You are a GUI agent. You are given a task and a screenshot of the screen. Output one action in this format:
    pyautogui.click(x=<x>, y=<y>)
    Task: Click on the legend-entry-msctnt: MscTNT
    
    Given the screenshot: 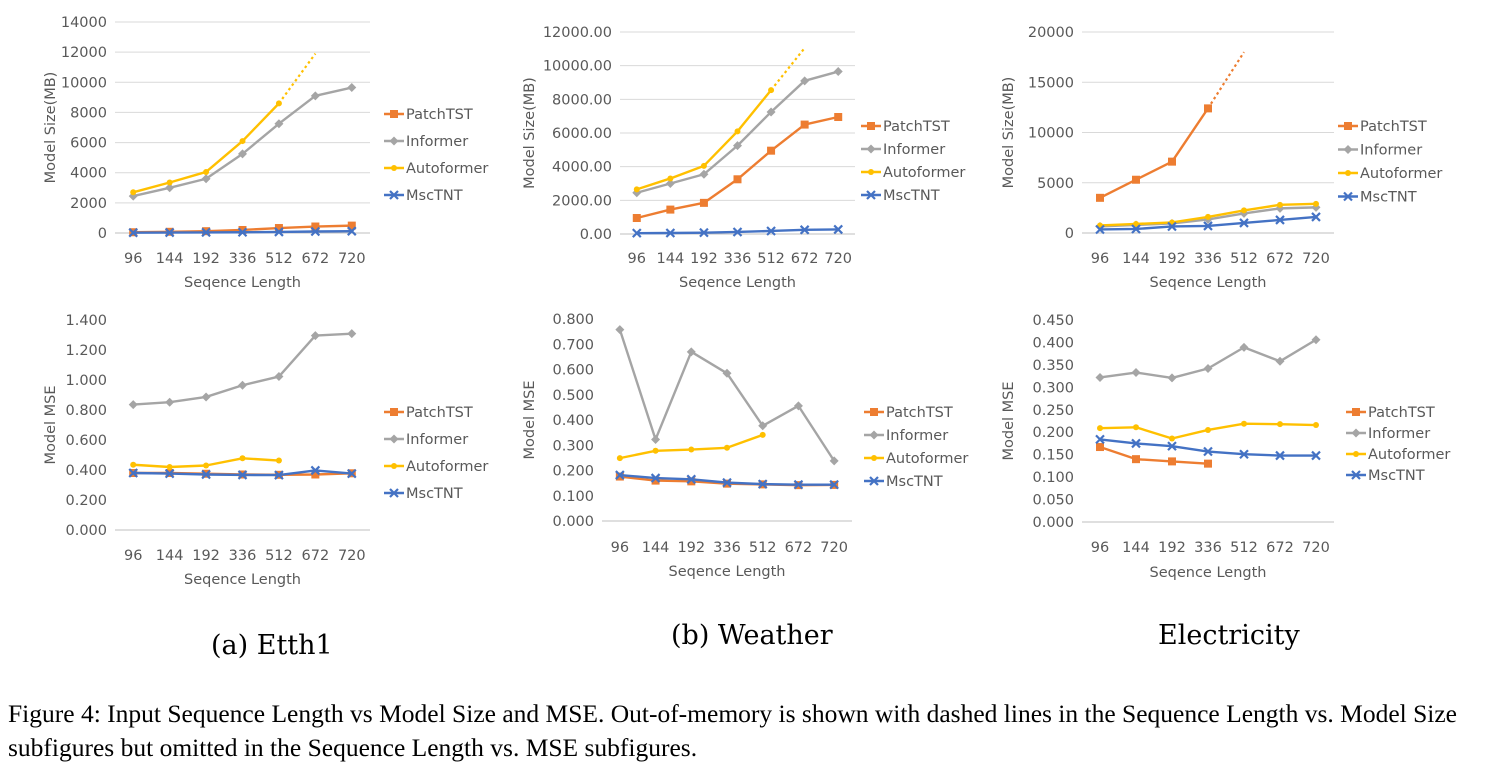 What is the action you would take?
    pyautogui.click(x=903, y=482)
    